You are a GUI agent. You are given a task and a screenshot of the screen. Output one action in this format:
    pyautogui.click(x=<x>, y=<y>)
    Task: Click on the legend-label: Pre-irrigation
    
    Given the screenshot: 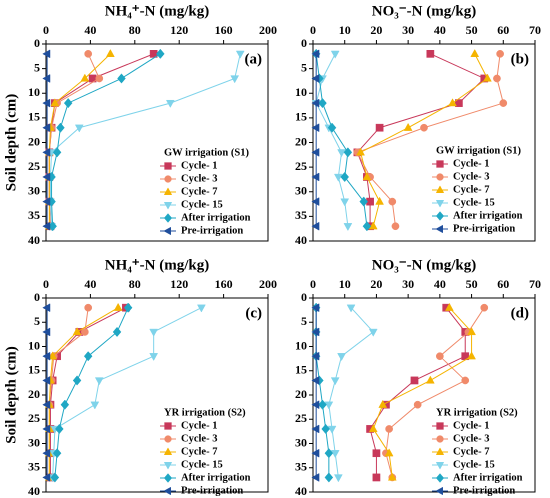 What is the action you would take?
    pyautogui.click(x=484, y=490)
    